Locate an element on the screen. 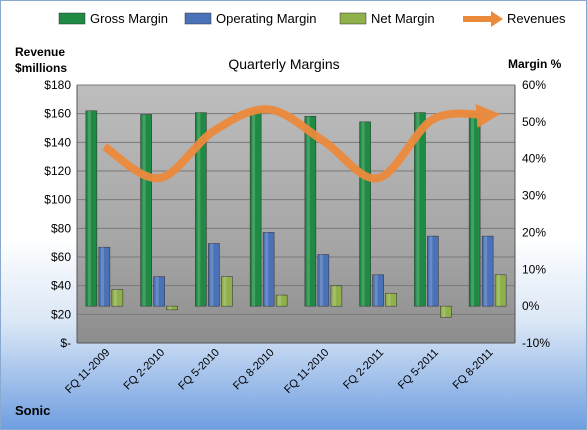 Image resolution: width=587 pixels, height=430 pixels. right-tick-label: -10% is located at coordinates (536, 343).